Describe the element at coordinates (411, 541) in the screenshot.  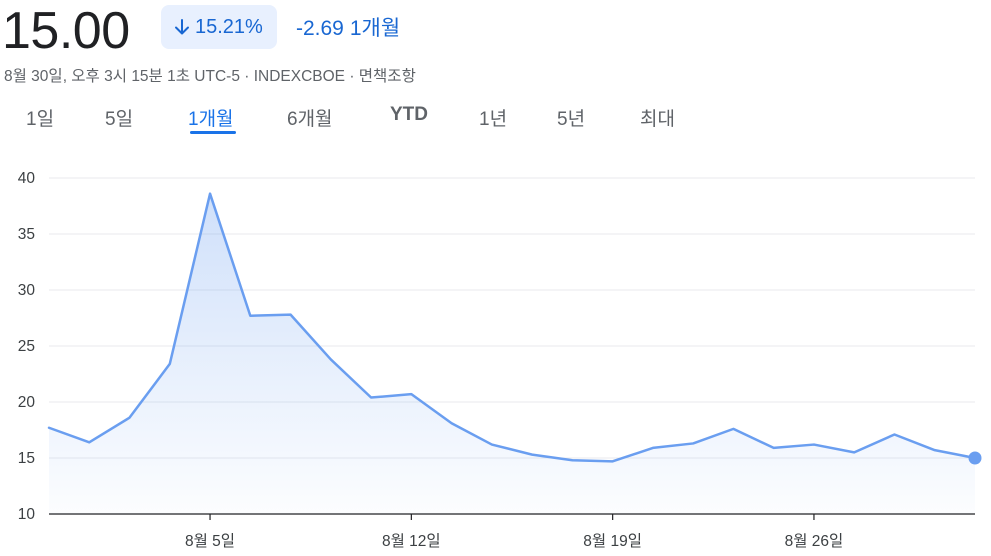
I see `x-tick-label: 8월 12일` at that location.